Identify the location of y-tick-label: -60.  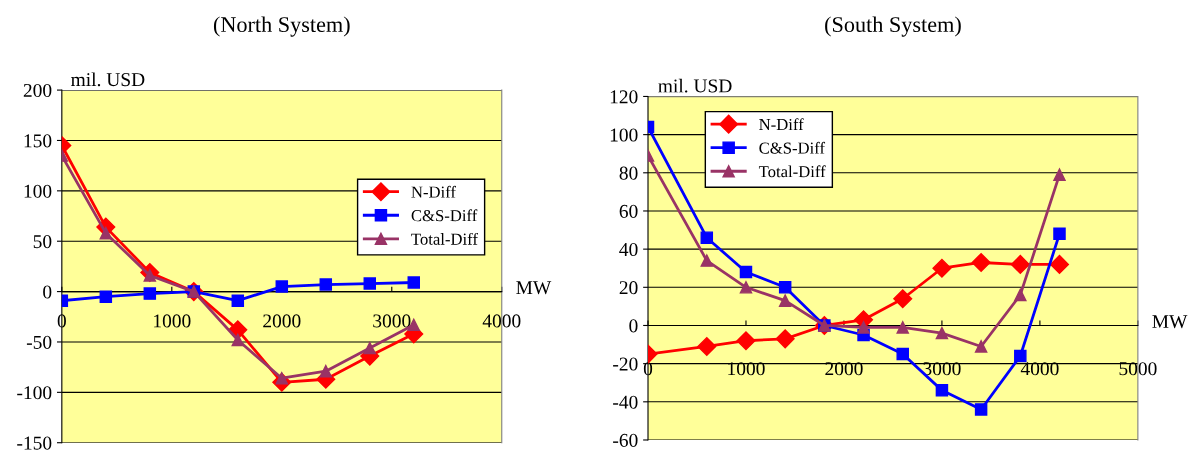
(625, 440).